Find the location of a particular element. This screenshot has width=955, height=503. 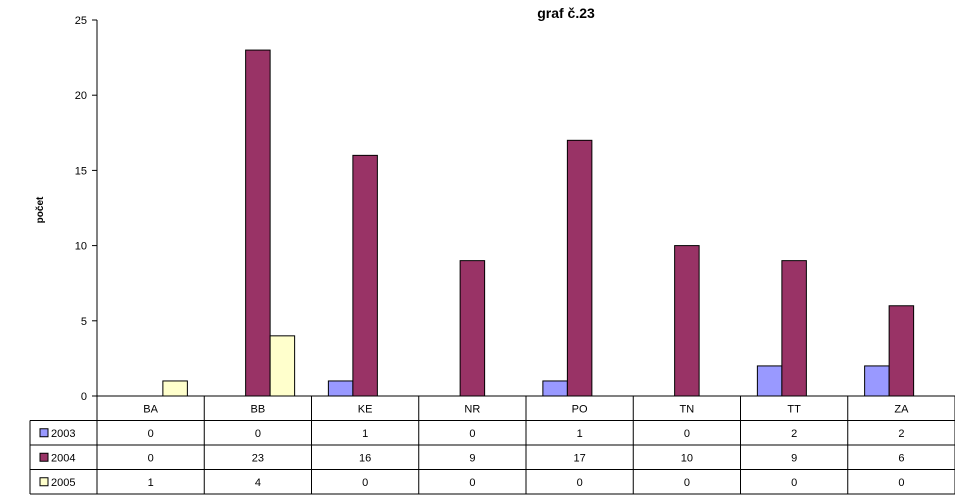

bar-2004-BB is located at coordinates (258, 223).